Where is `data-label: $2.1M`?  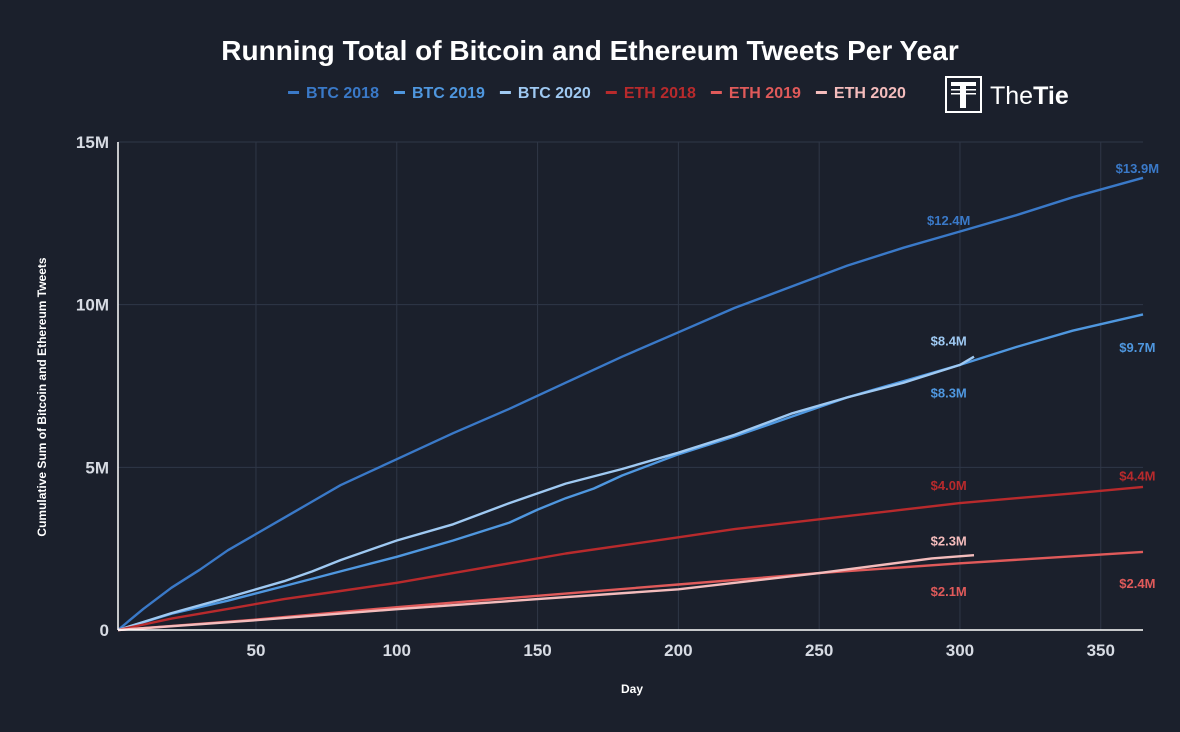
data-label: $2.1M is located at coordinates (949, 591).